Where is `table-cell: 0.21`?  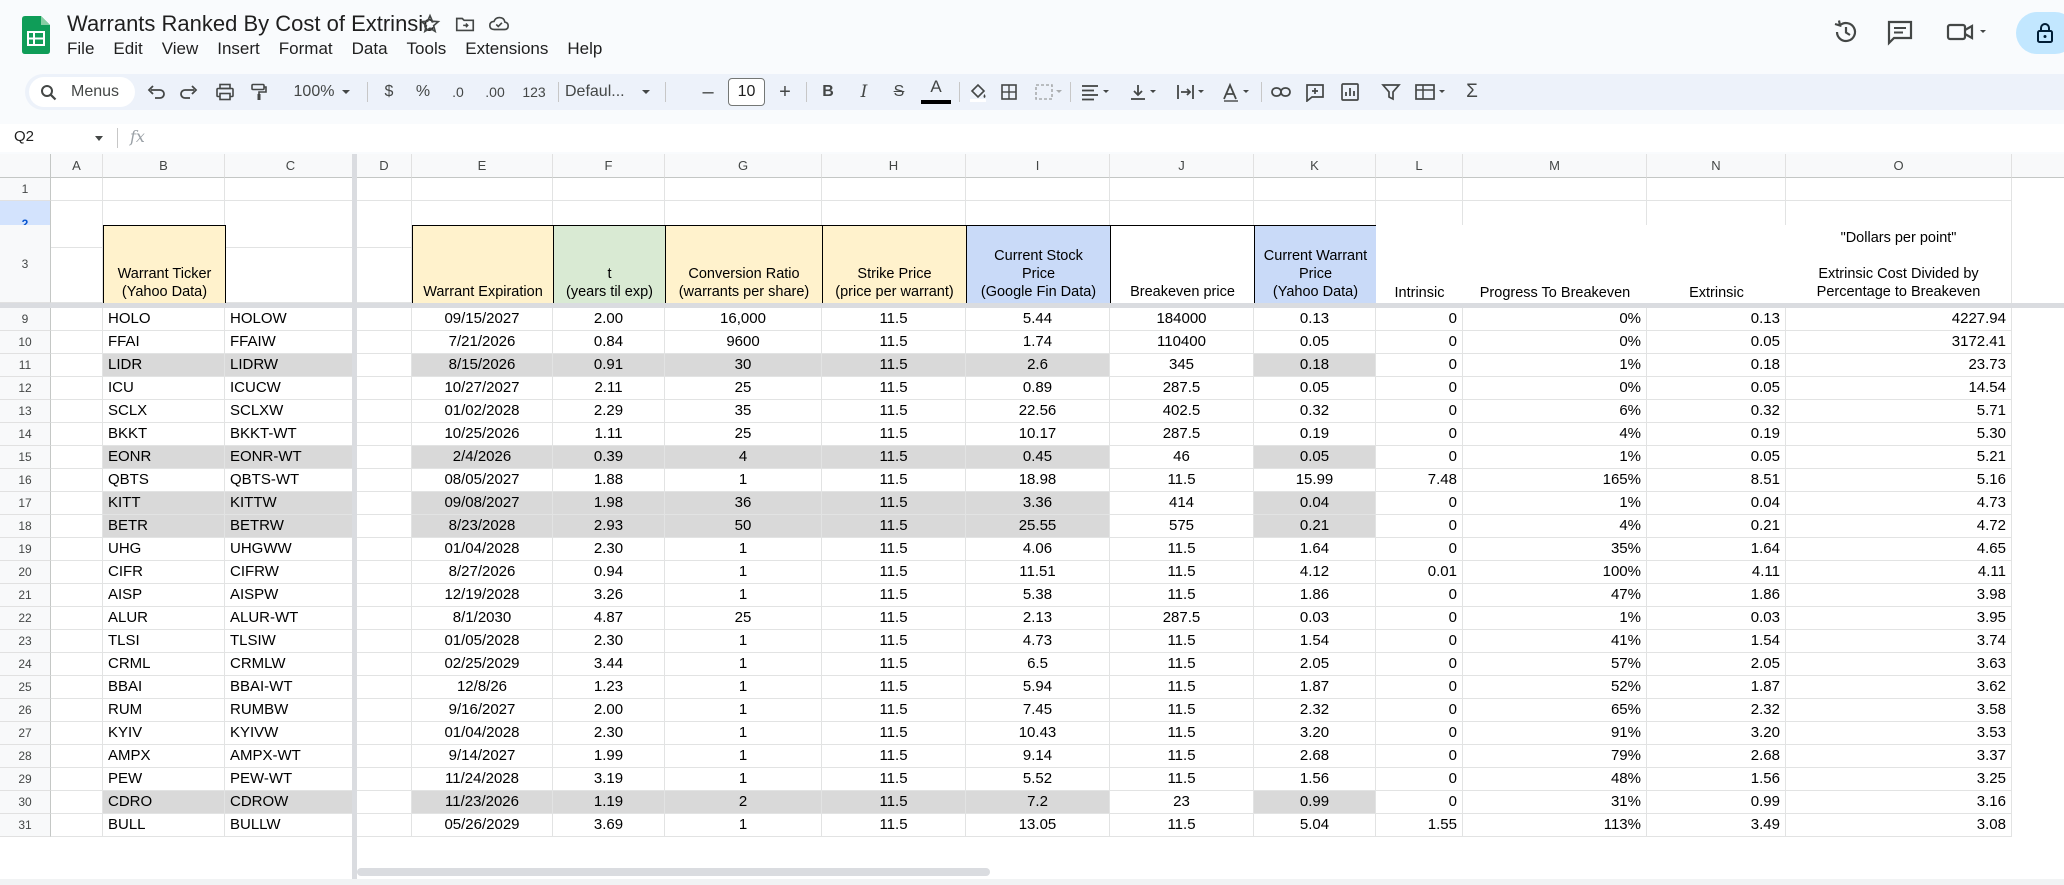
table-cell: 0.21 is located at coordinates (1315, 526).